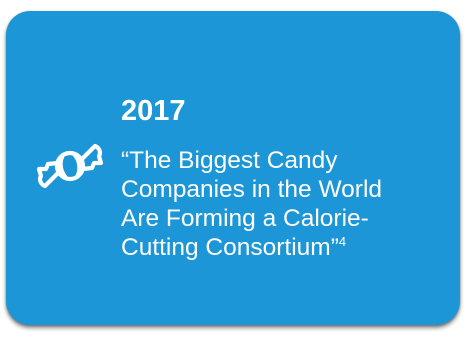 The image size is (467, 339). What do you see at coordinates (70, 166) in the screenshot?
I see `candy-icon` at bounding box center [70, 166].